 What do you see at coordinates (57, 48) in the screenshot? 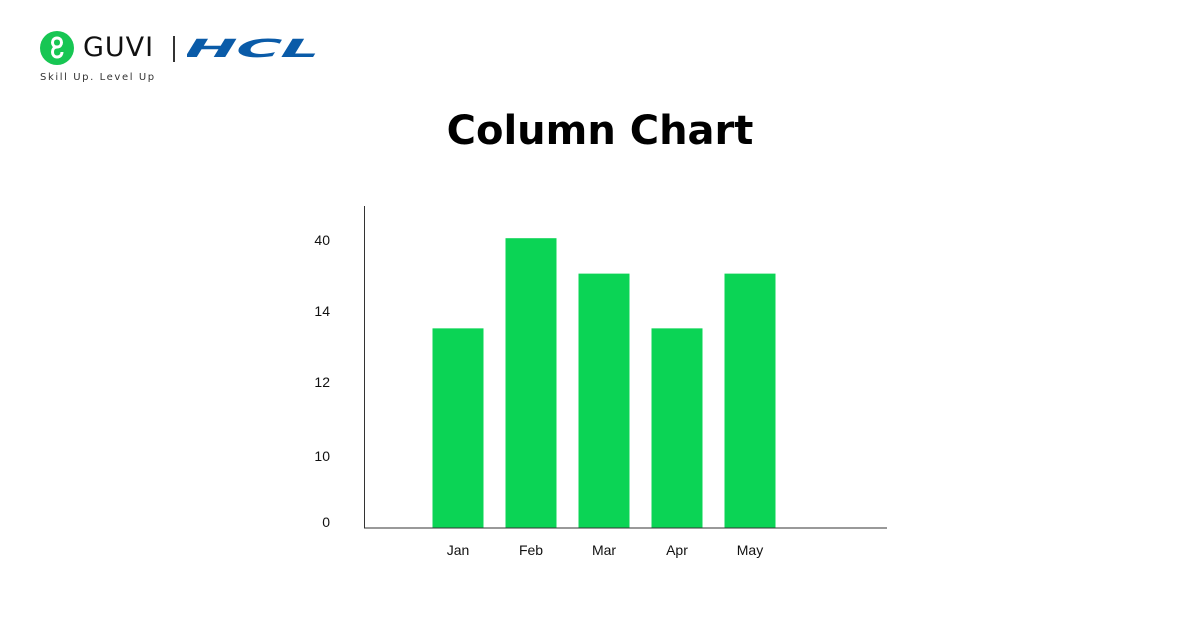
I see `guvi-logo-icon` at bounding box center [57, 48].